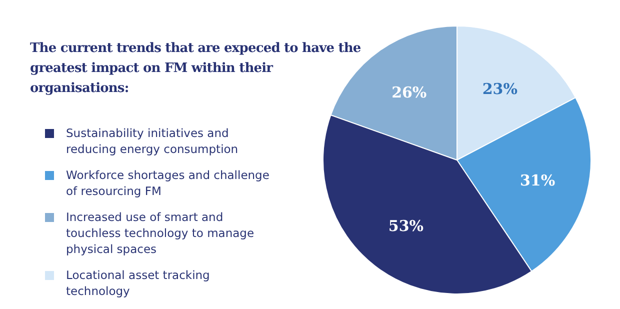  Describe the element at coordinates (406, 225) in the screenshot. I see `data-label: 53%` at that location.